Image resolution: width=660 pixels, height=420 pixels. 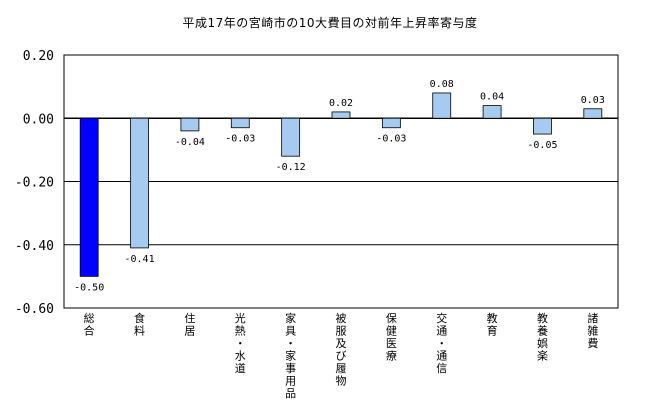 I want to click on data-label: -0.12, so click(x=291, y=167).